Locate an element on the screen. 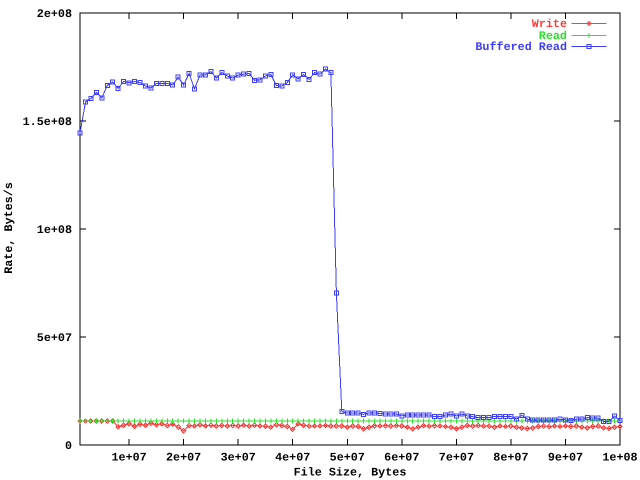  svg-text: File Size, Bytes is located at coordinates (350, 473).